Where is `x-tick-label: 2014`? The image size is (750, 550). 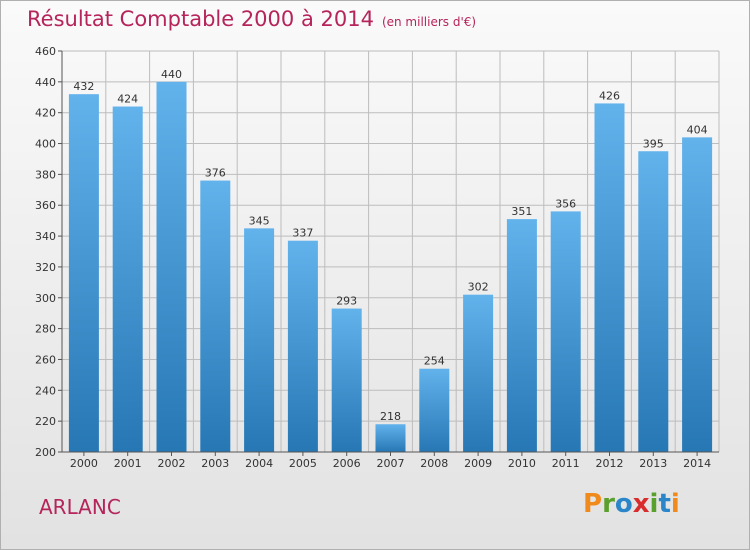
x-tick-label: 2014 is located at coordinates (697, 463).